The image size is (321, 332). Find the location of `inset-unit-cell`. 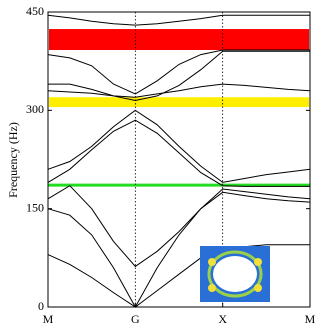

inset-unit-cell is located at coordinates (235, 274).